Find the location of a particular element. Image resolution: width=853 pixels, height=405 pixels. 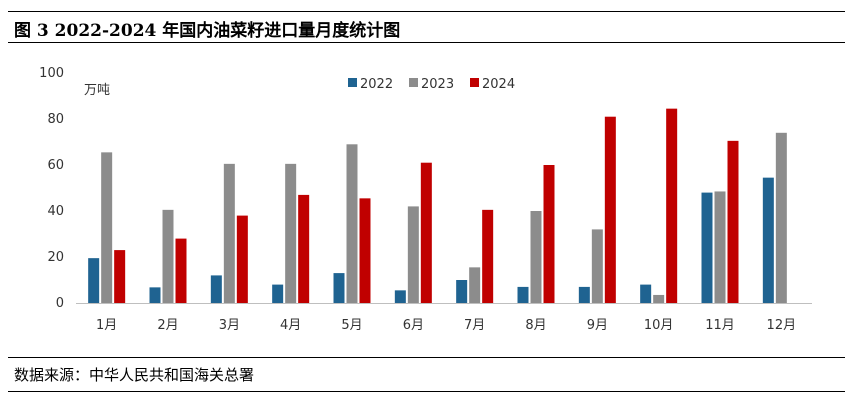

y-tick-label: 40 is located at coordinates (55, 211).